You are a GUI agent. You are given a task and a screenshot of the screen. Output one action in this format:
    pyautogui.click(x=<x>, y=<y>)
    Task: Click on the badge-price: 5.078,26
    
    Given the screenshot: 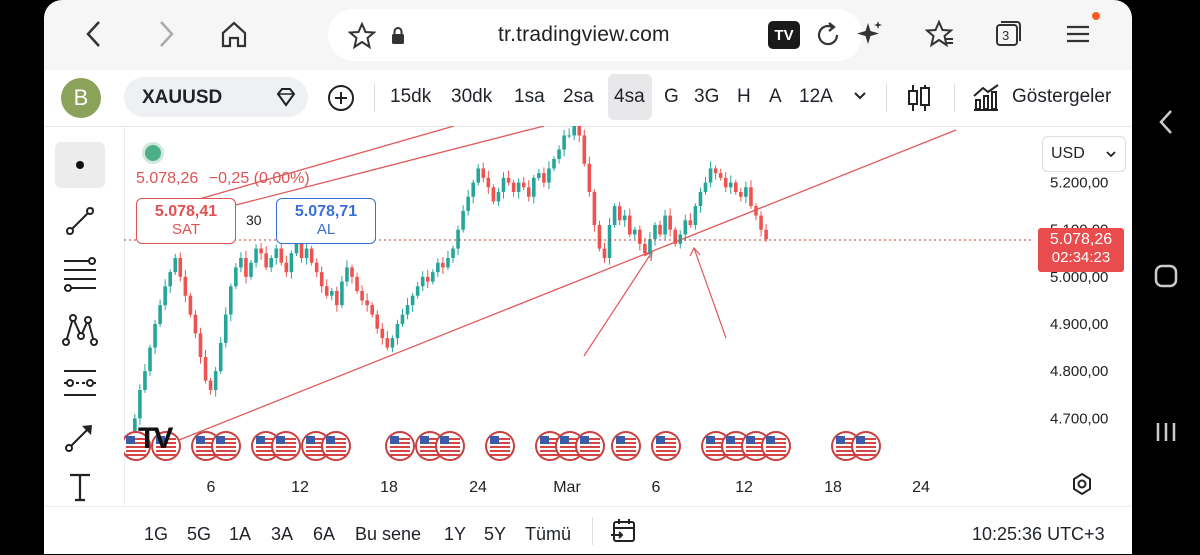 What is the action you would take?
    pyautogui.click(x=1081, y=239)
    